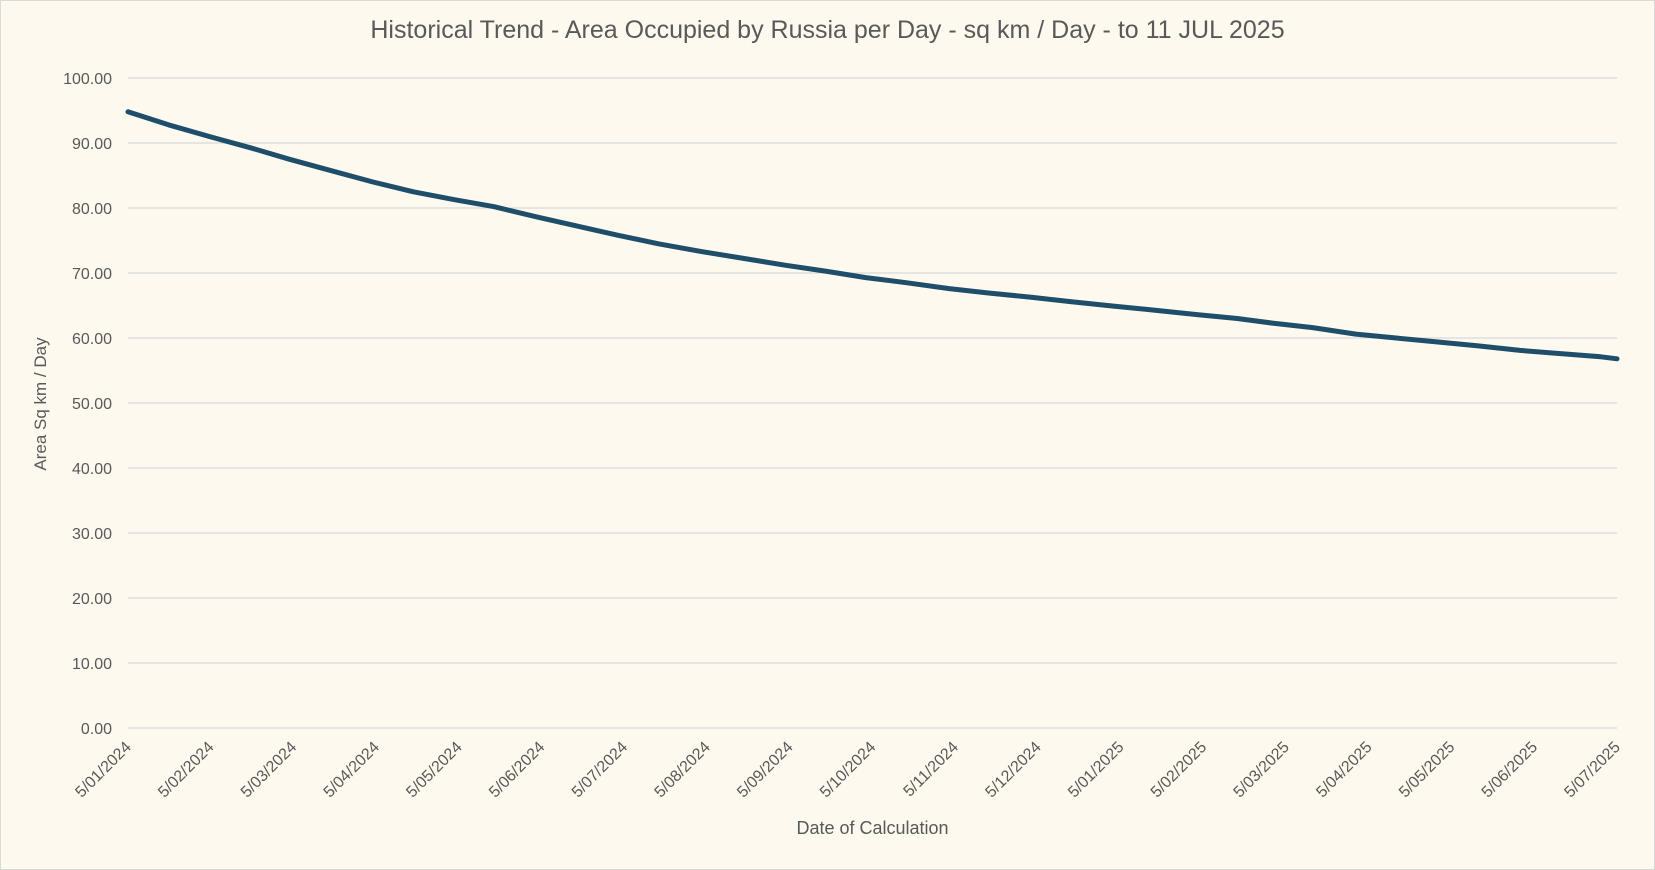  What do you see at coordinates (517, 770) in the screenshot?
I see `x-tick-label: 5/06/2024` at bounding box center [517, 770].